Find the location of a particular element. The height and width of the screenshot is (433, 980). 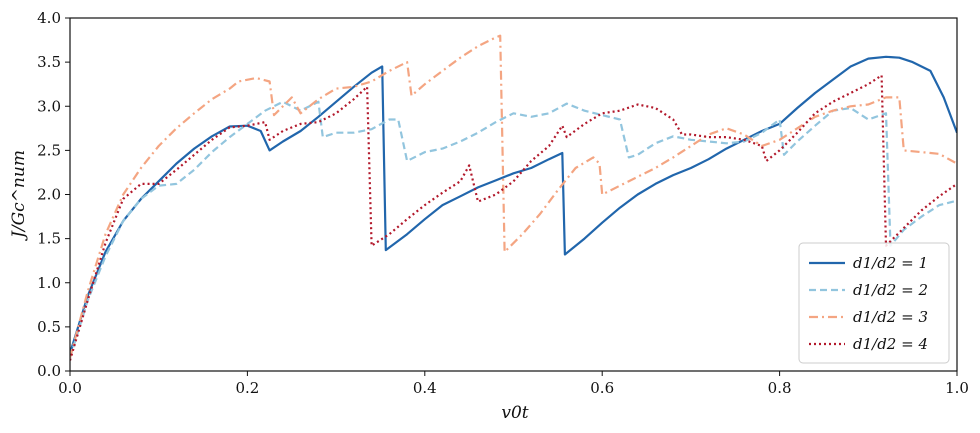

legend: d1/d2 = 1 d1/d2 = 2 d1/d2 = 3 d1/d2 = 4 is located at coordinates (874, 303).